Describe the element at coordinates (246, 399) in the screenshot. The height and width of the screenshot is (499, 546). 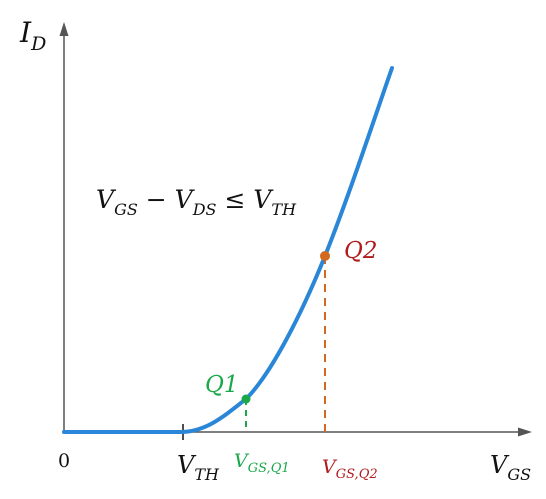
I see `q1-point` at that location.